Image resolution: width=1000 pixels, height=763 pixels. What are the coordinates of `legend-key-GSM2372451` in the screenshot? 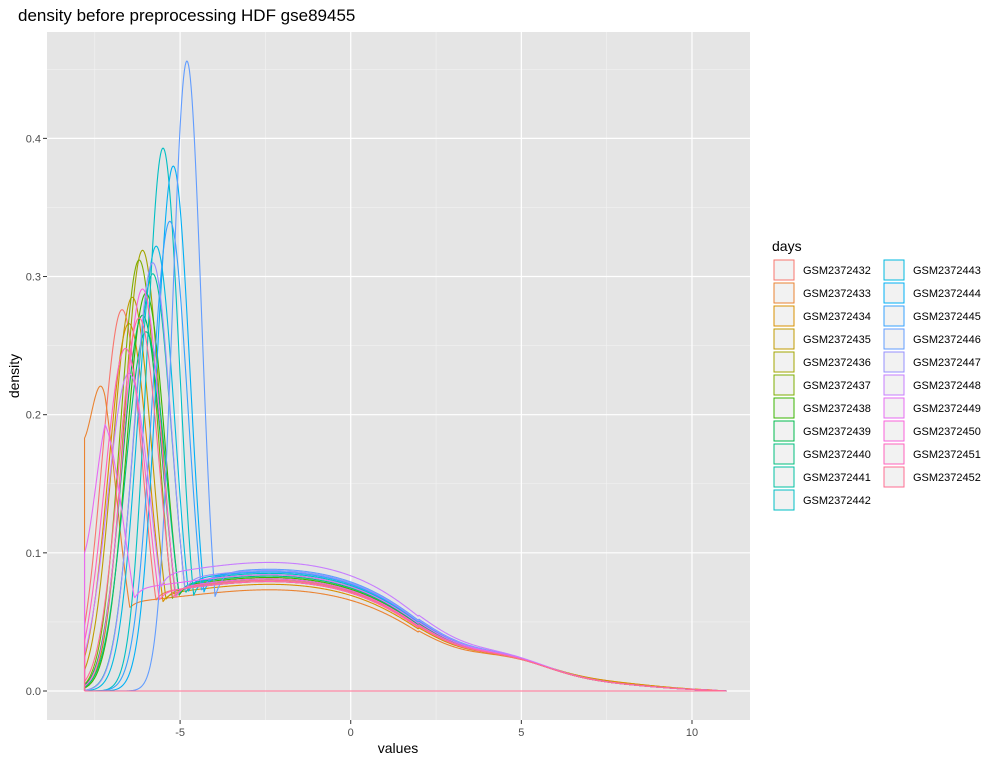 It's located at (894, 454).